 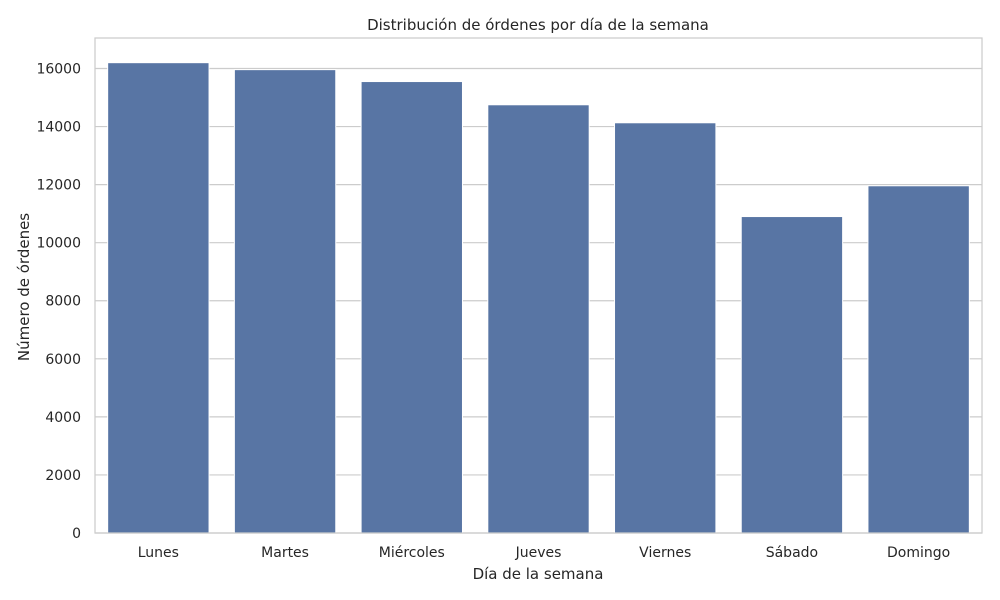 What do you see at coordinates (58, 186) in the screenshot?
I see `y-tick-label: 12000` at bounding box center [58, 186].